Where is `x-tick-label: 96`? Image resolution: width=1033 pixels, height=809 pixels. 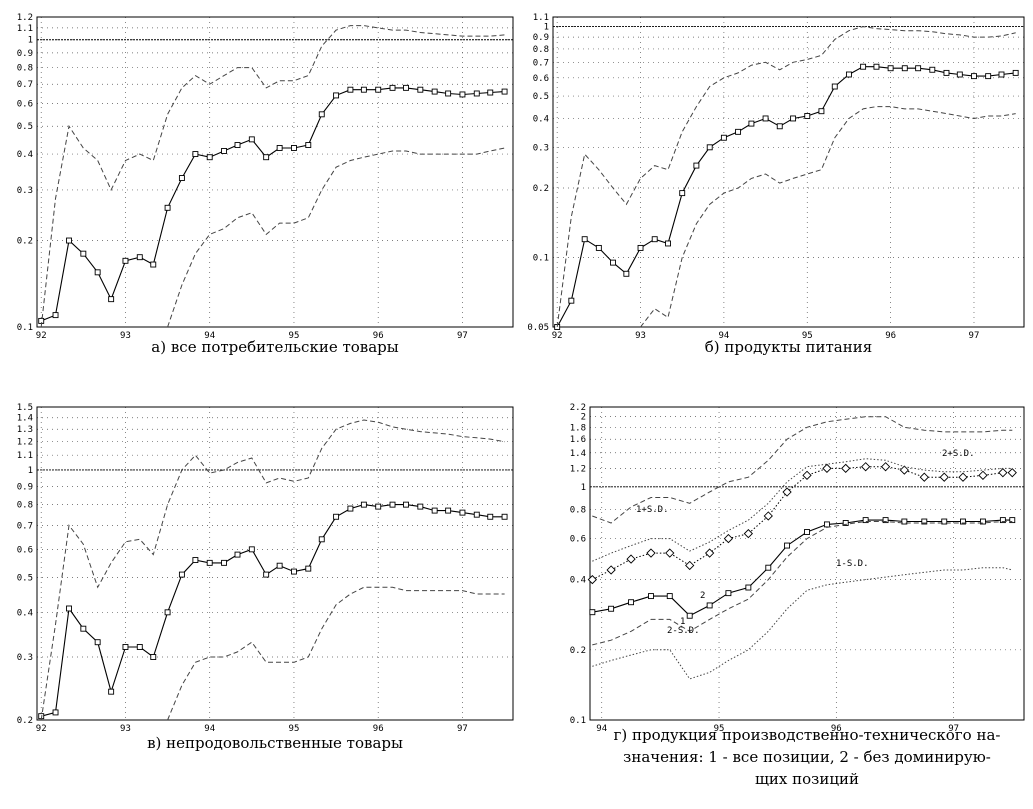 x-tick-label: 96 is located at coordinates (890, 336).